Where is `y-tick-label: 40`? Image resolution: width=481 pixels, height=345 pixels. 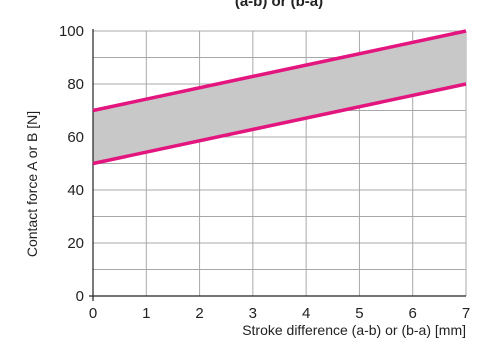 y-tick-label: 40 is located at coordinates (75, 190).